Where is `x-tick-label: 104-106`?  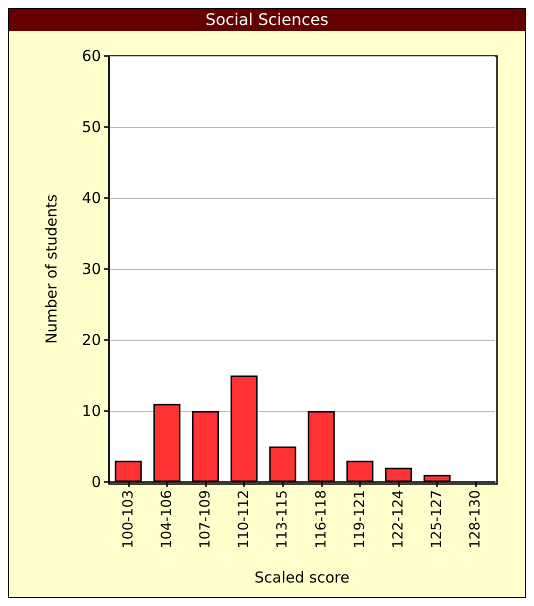
x-tick-label: 104-106 is located at coordinates (166, 519).